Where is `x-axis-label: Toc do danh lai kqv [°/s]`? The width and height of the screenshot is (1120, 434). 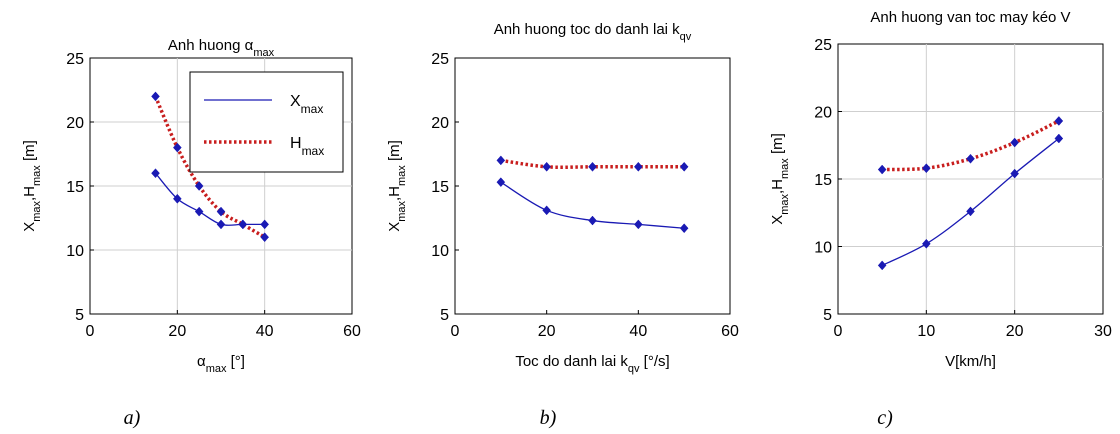
x-axis-label: Toc do danh lai kqv [°/s] is located at coordinates (592, 364).